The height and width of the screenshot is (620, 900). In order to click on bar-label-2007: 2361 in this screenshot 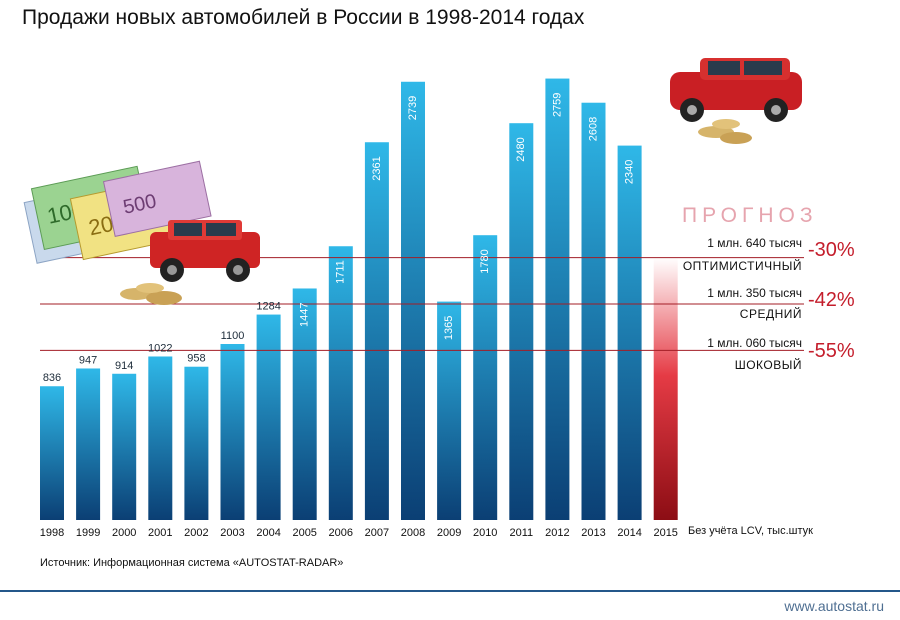, I will do `click(377, 168)`.